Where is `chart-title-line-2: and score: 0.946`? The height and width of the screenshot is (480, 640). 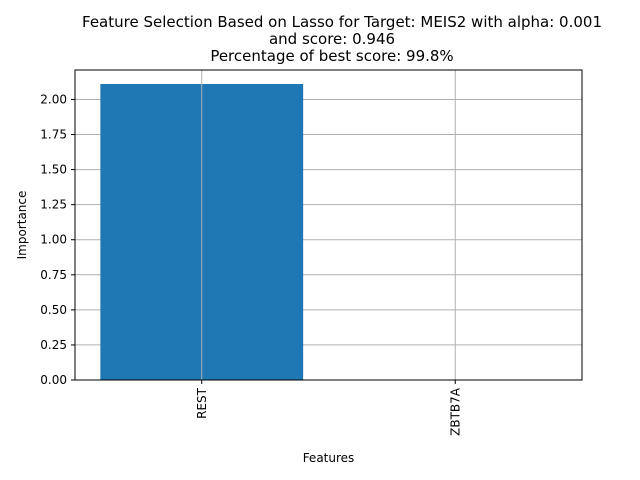
chart-title-line-2: and score: 0.946 is located at coordinates (332, 39).